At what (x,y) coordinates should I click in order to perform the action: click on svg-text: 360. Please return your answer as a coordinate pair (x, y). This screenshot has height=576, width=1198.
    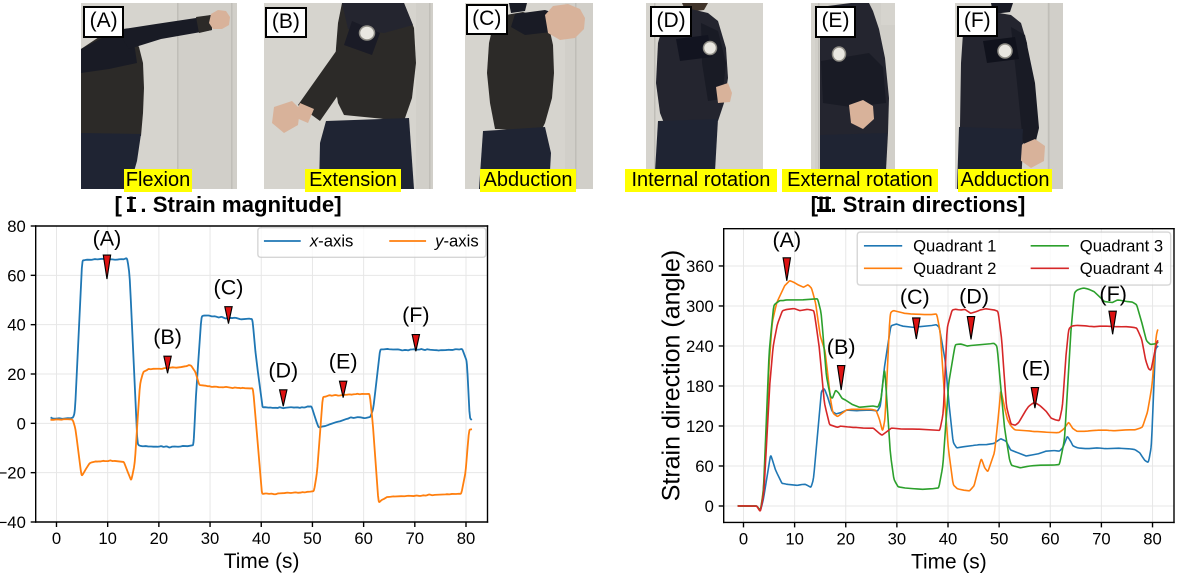
    Looking at the image, I should click on (700, 266).